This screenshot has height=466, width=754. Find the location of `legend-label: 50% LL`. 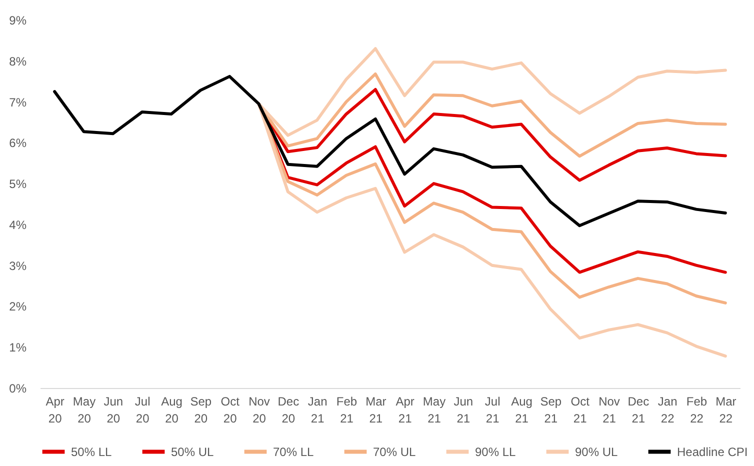

legend-label: 50% LL is located at coordinates (91, 451).